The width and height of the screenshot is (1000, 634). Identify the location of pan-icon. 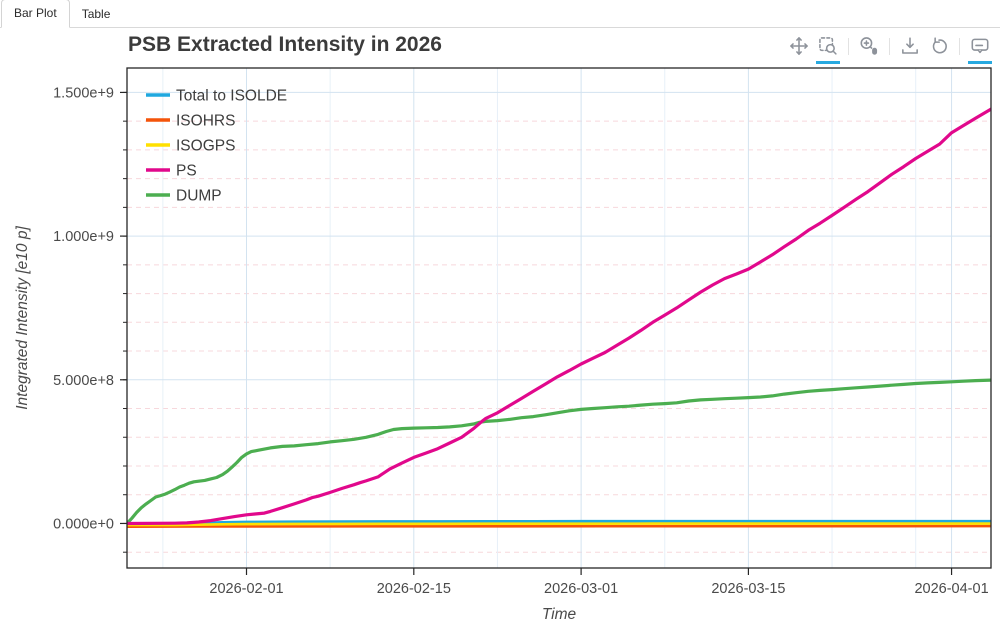
(799, 46).